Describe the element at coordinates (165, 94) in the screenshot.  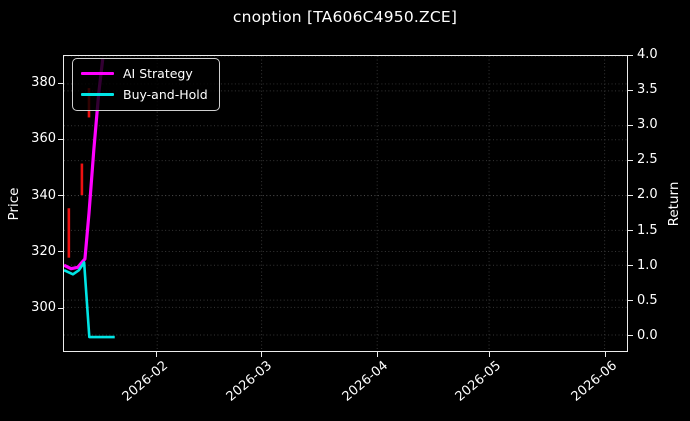
I see `legend-label: Buy-and-Hold` at that location.